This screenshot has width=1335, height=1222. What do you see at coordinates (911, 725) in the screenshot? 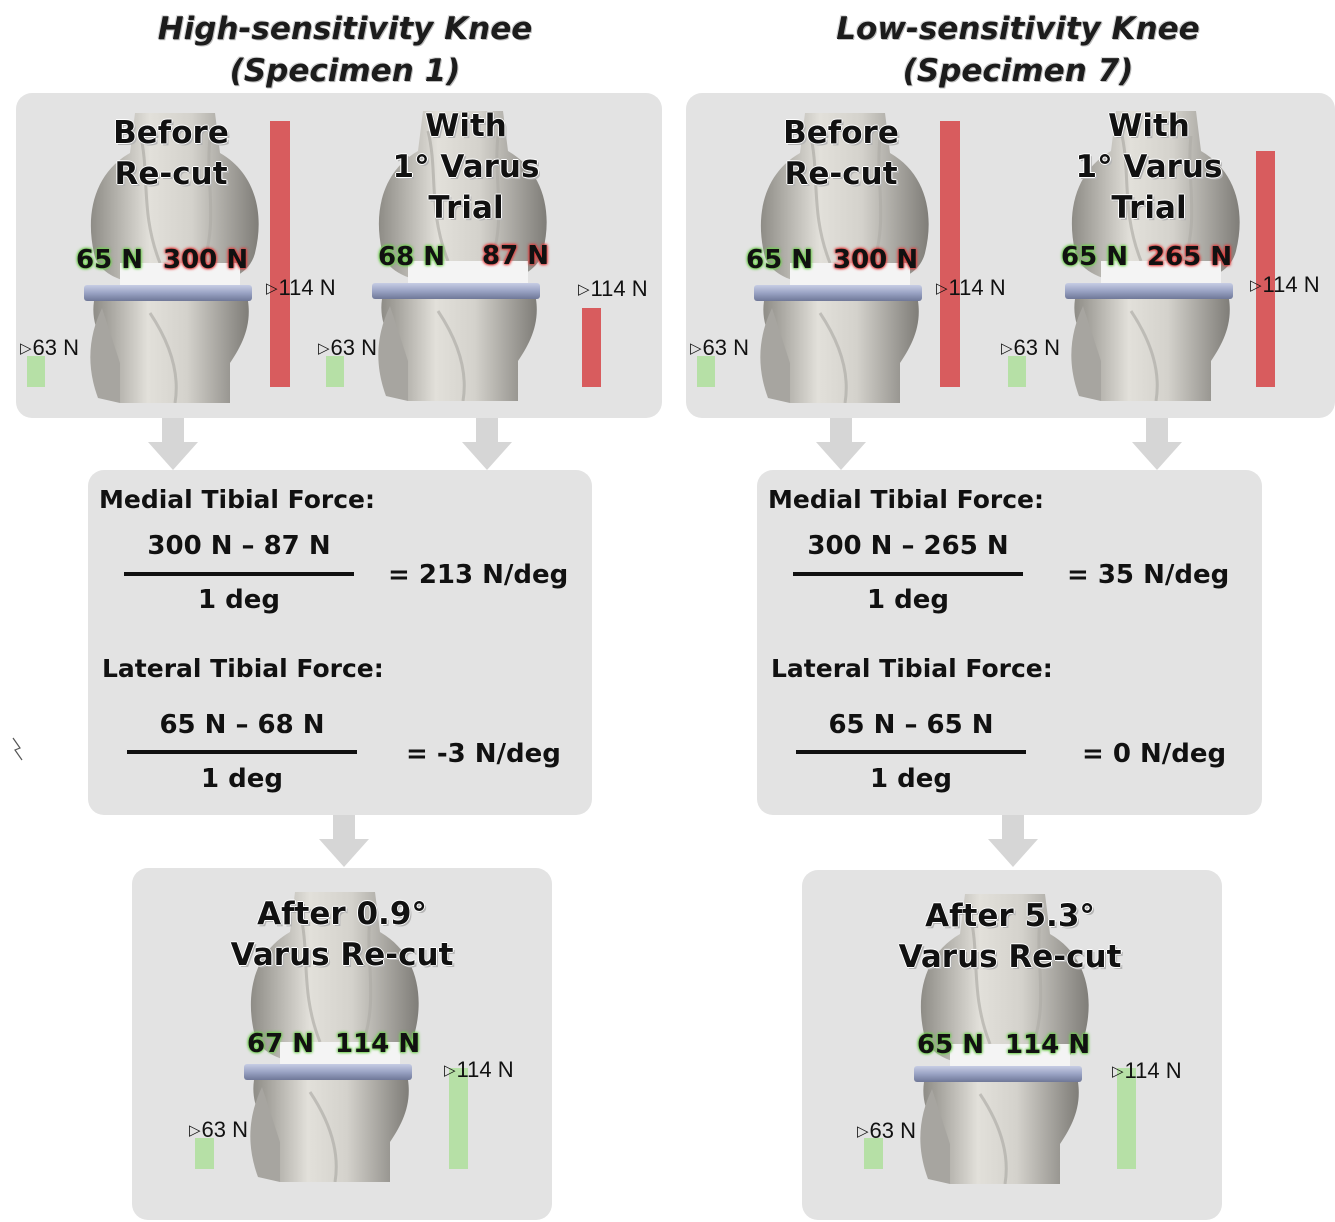
I see `lateral-numerator: 65 N – 65 N` at bounding box center [911, 725].